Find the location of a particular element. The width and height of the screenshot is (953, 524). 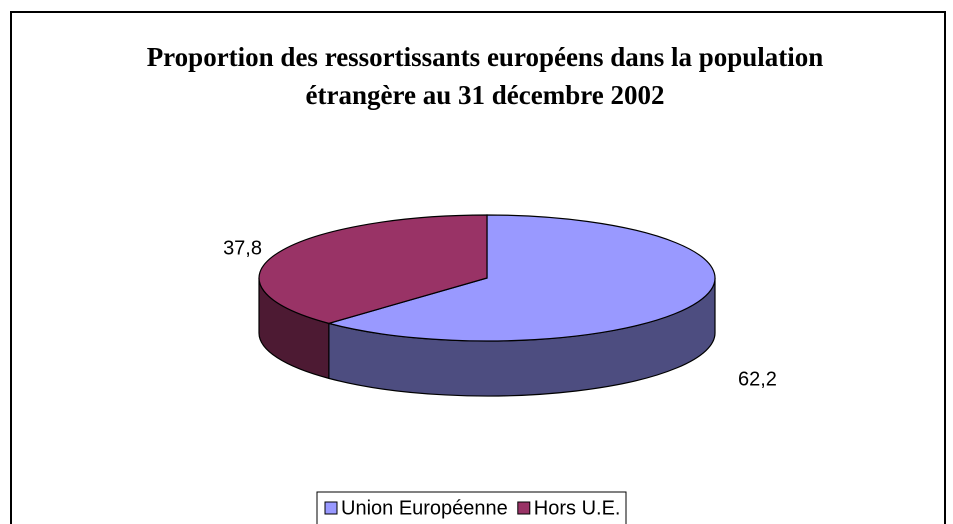

legend-box is located at coordinates (471, 507).